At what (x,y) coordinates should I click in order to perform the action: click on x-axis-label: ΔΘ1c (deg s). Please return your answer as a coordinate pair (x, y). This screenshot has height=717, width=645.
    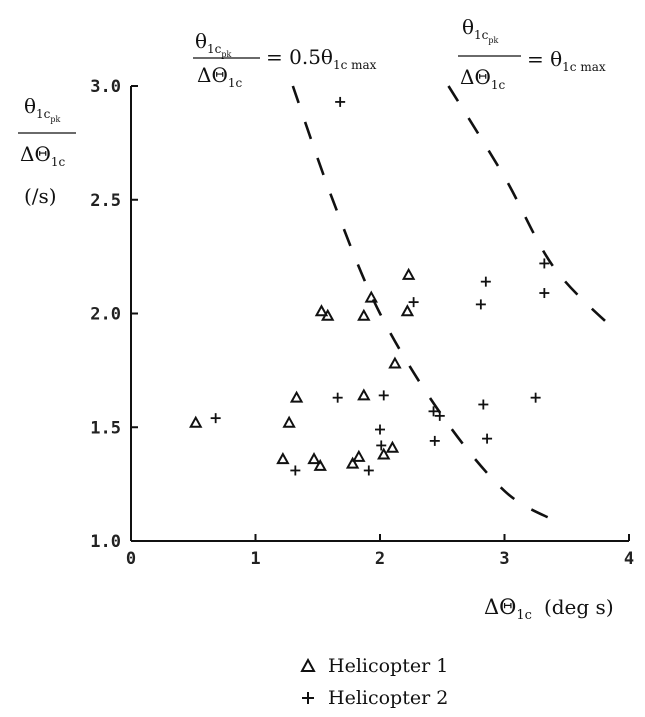
    Looking at the image, I should click on (549, 609).